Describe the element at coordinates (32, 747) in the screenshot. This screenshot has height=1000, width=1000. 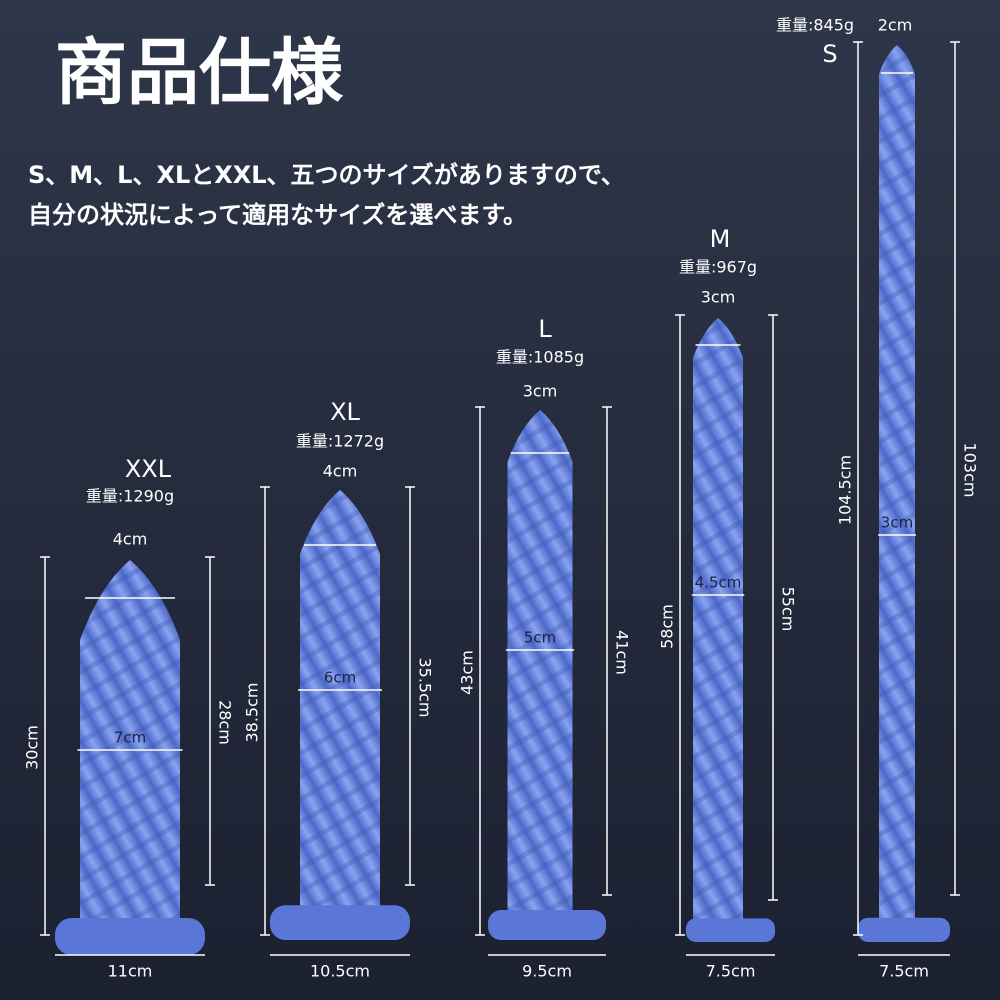
I see `height-left-label: 30cm` at that location.